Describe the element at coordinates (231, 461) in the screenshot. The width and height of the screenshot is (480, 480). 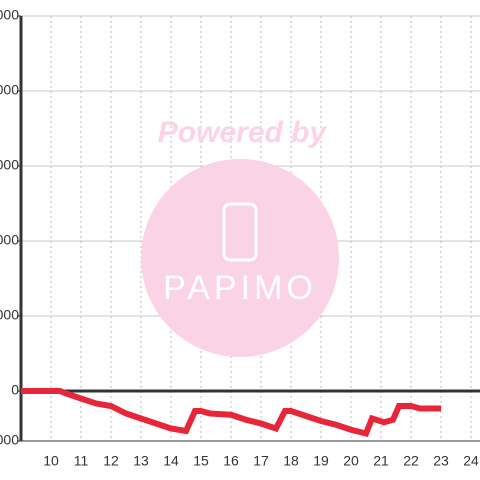
I see `x-tick-label: 16` at that location.